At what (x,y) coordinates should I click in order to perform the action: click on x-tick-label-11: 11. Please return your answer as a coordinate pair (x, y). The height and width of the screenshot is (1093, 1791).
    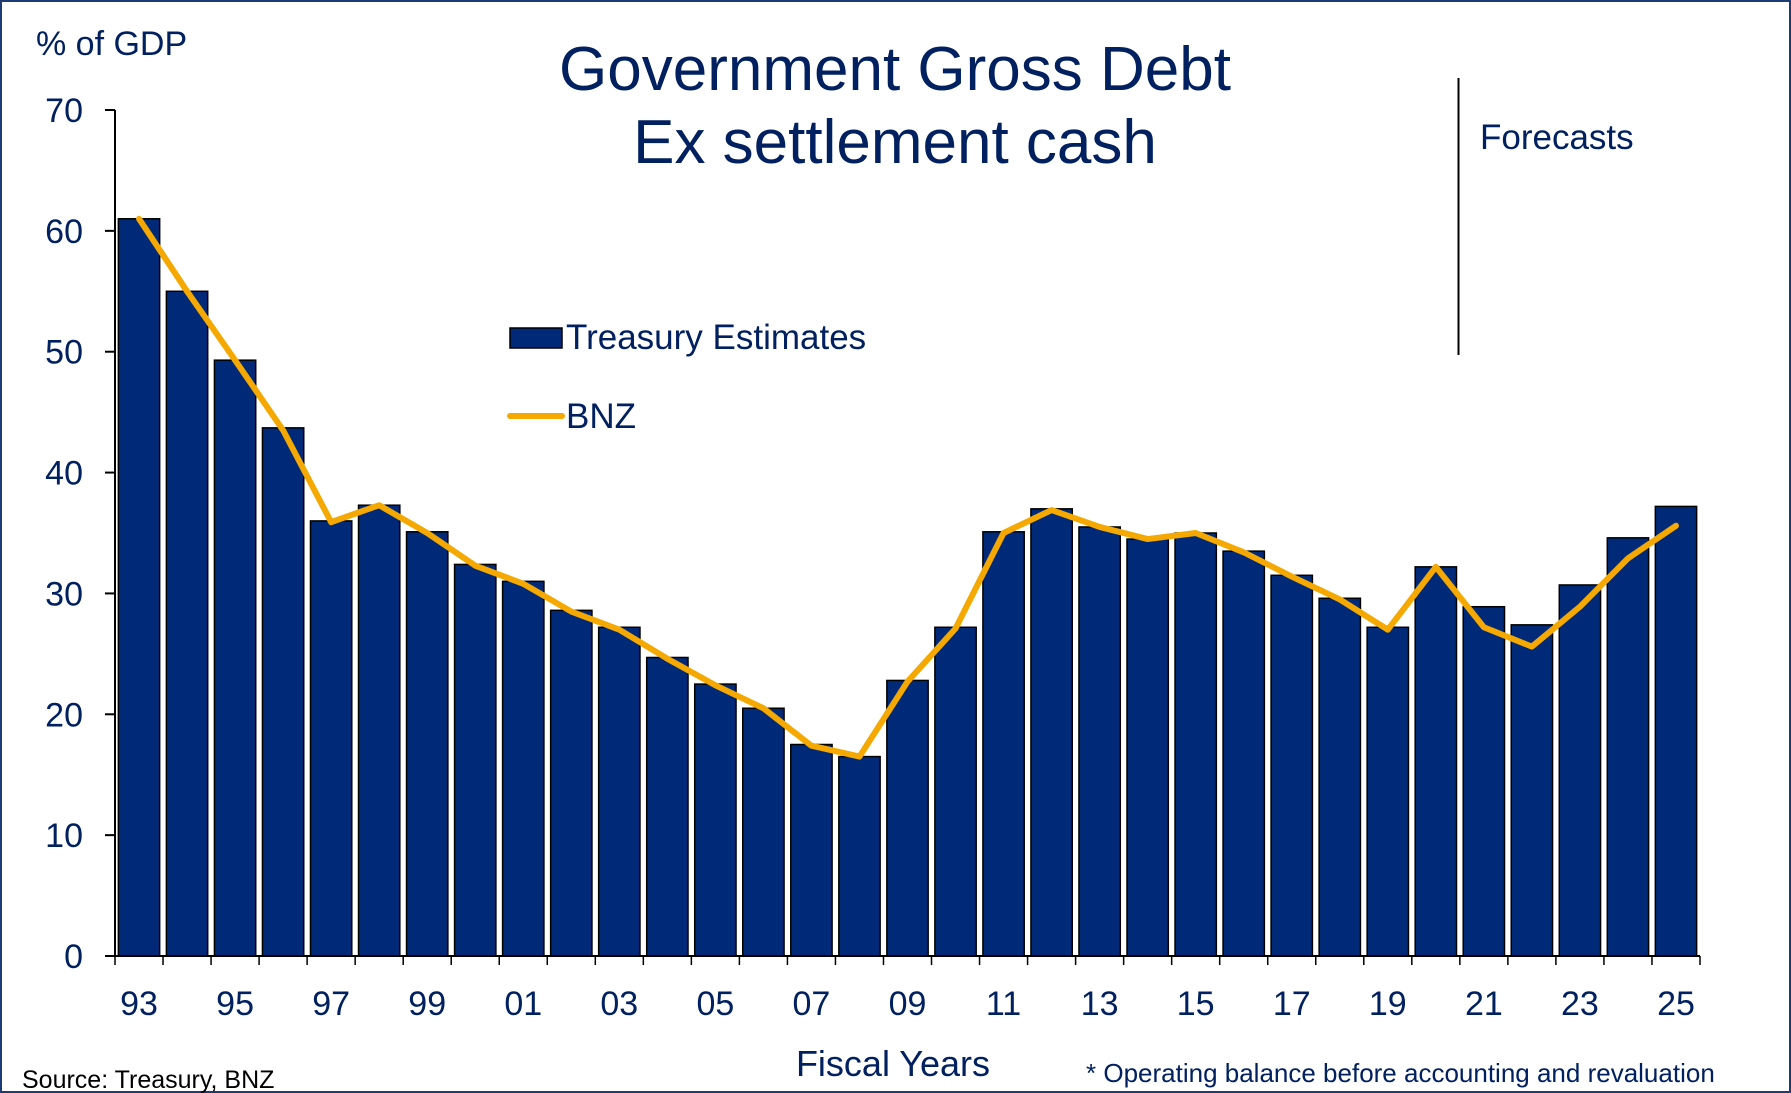
    Looking at the image, I should click on (1003, 1004).